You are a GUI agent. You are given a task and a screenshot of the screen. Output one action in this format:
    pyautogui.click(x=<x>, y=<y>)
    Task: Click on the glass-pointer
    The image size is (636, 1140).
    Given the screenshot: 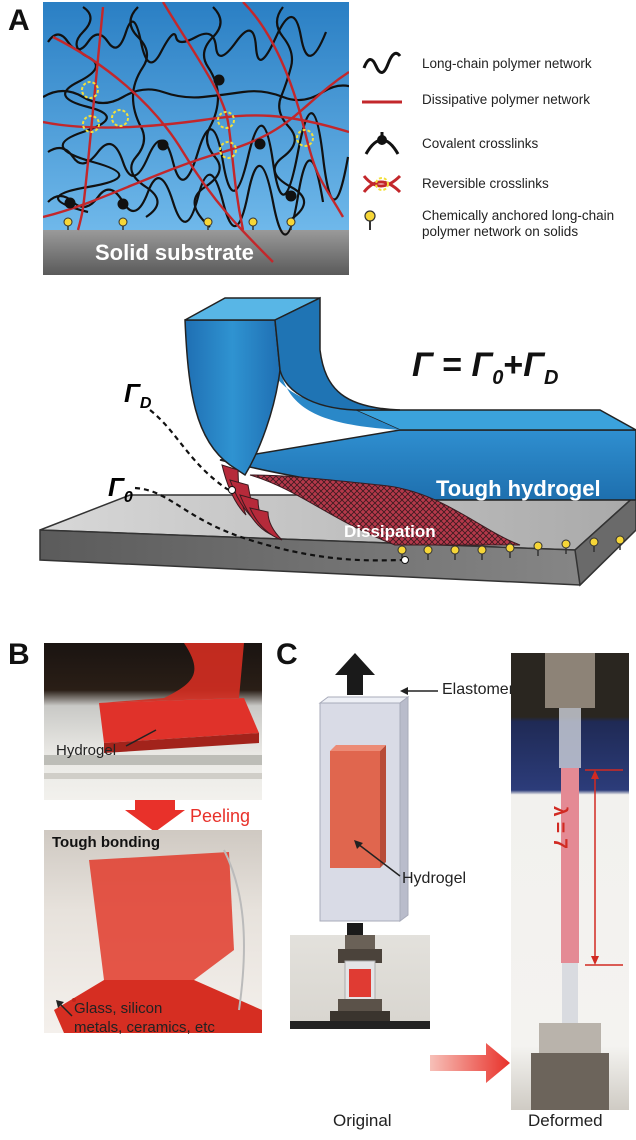 What is the action you would take?
    pyautogui.click(x=64, y=1008)
    